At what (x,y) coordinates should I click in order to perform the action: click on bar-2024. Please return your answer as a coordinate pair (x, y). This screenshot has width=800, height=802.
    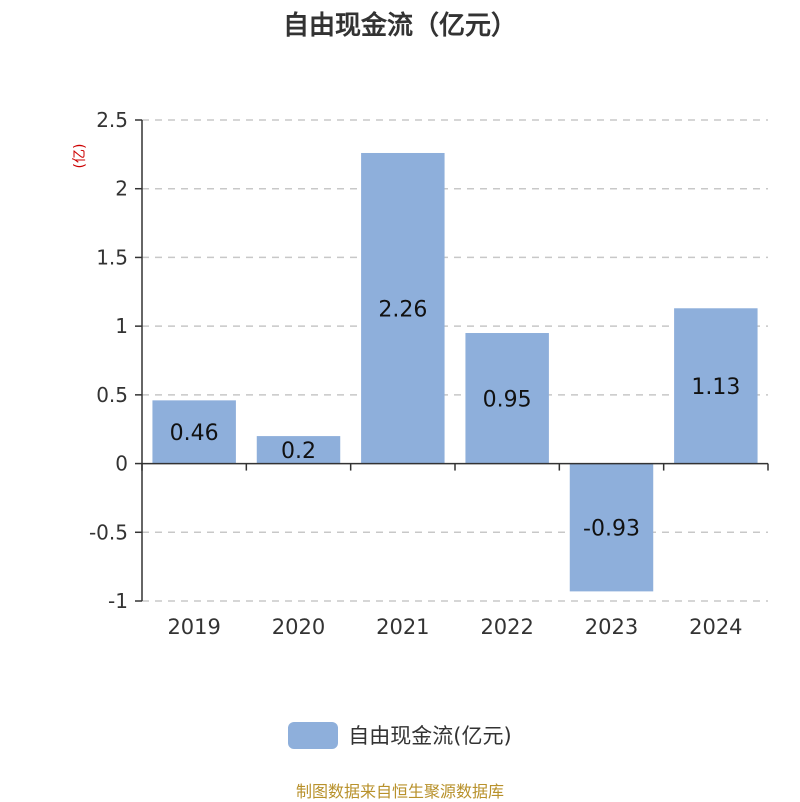
    Looking at the image, I should click on (716, 386).